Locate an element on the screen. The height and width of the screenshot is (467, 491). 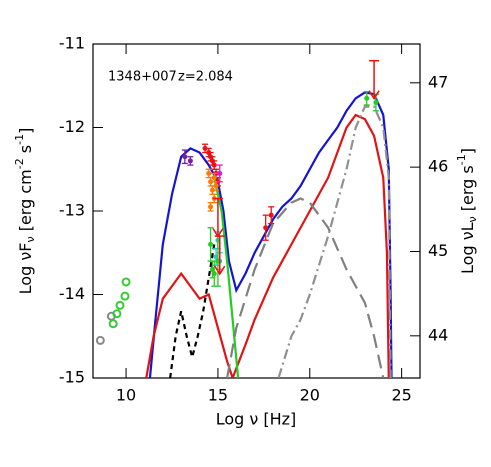
y-axis-label: Log νFν [erg cm-2 s-1] is located at coordinates (25, 211).